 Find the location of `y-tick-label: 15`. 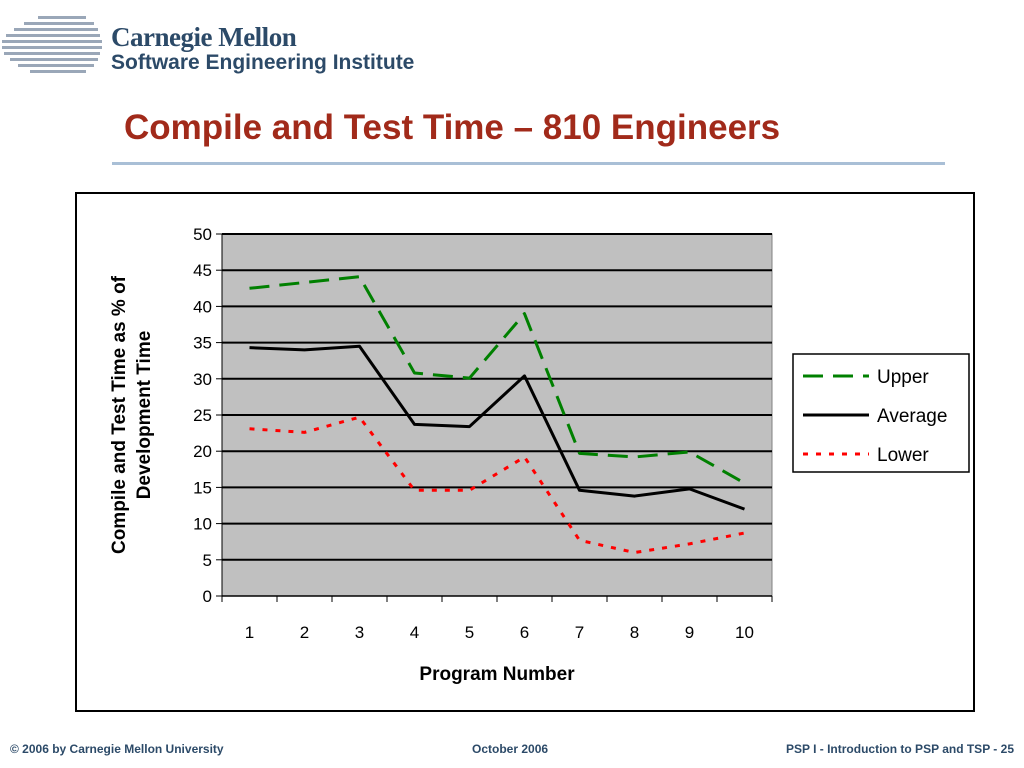

y-tick-label: 15 is located at coordinates (202, 487).